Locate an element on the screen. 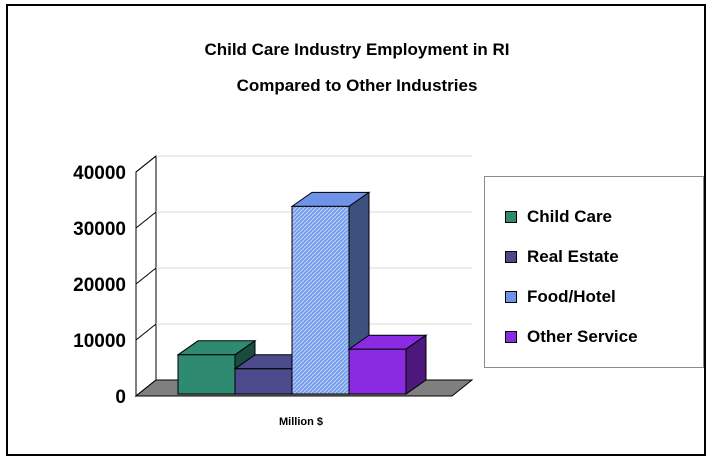 The width and height of the screenshot is (714, 463). y-tick-label: 20000 is located at coordinates (99, 285).